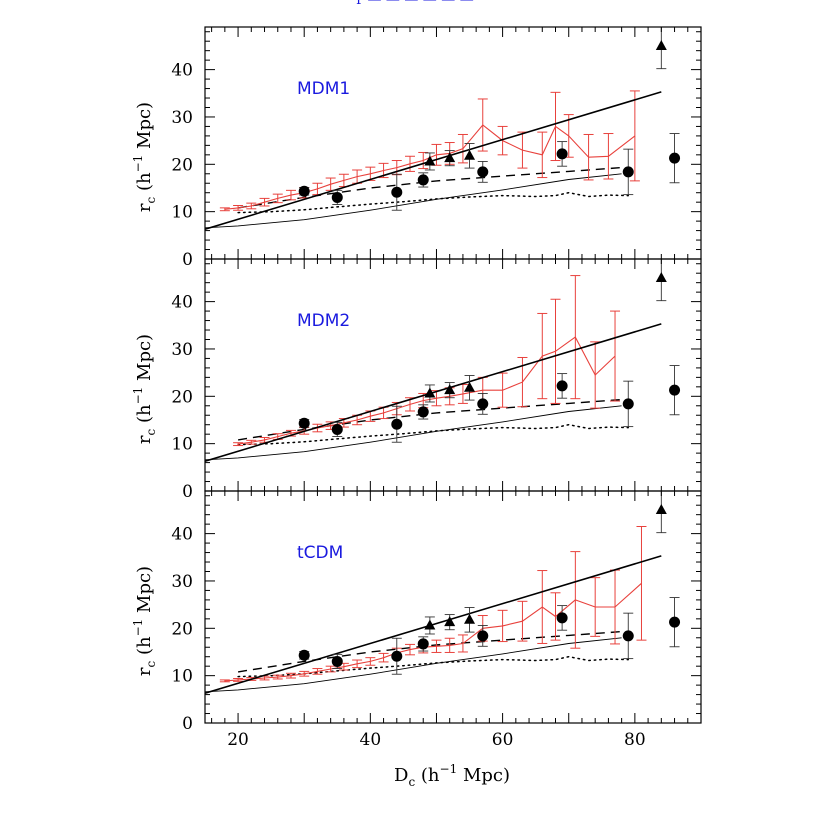 This screenshot has height=830, width=830. I want to click on panel-label: MDM1, so click(323, 89).